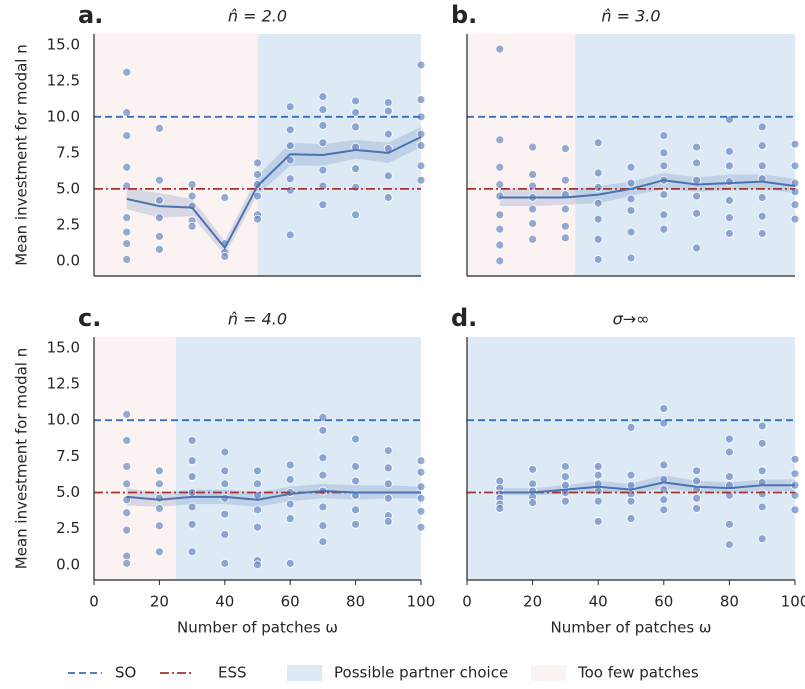 The width and height of the screenshot is (805, 689). Describe the element at coordinates (464, 15) in the screenshot. I see `panel-label: b.` at that location.